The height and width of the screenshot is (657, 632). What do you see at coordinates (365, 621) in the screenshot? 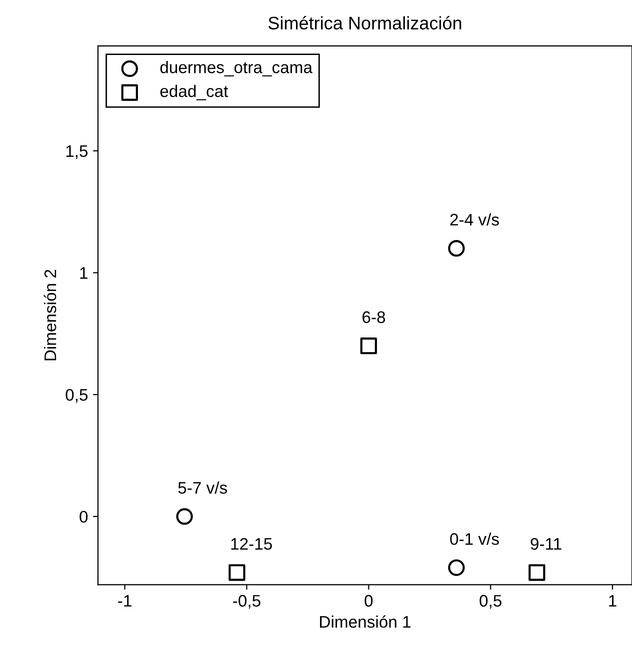
I see `x-axis-title: Dimensión 1` at bounding box center [365, 621].